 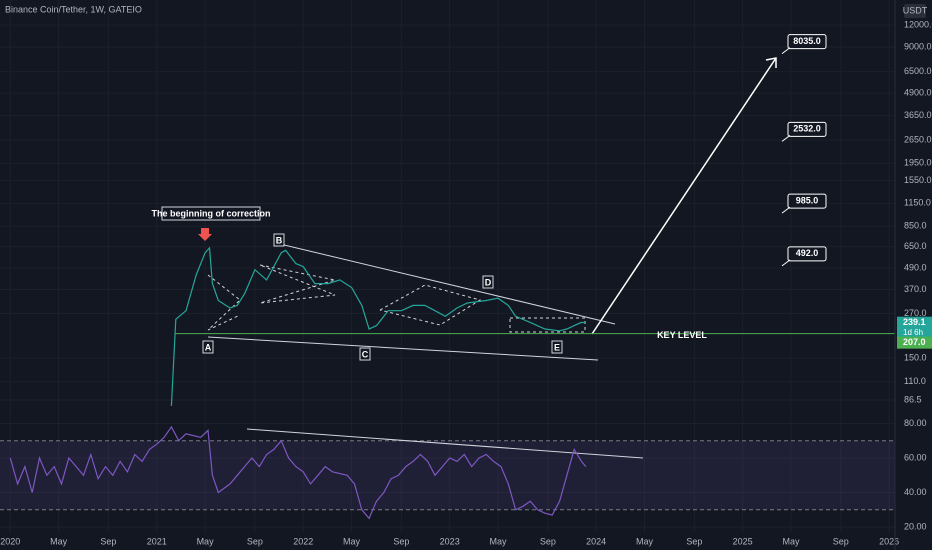 What do you see at coordinates (450, 541) in the screenshot?
I see `x-tick-label: 2023` at bounding box center [450, 541].